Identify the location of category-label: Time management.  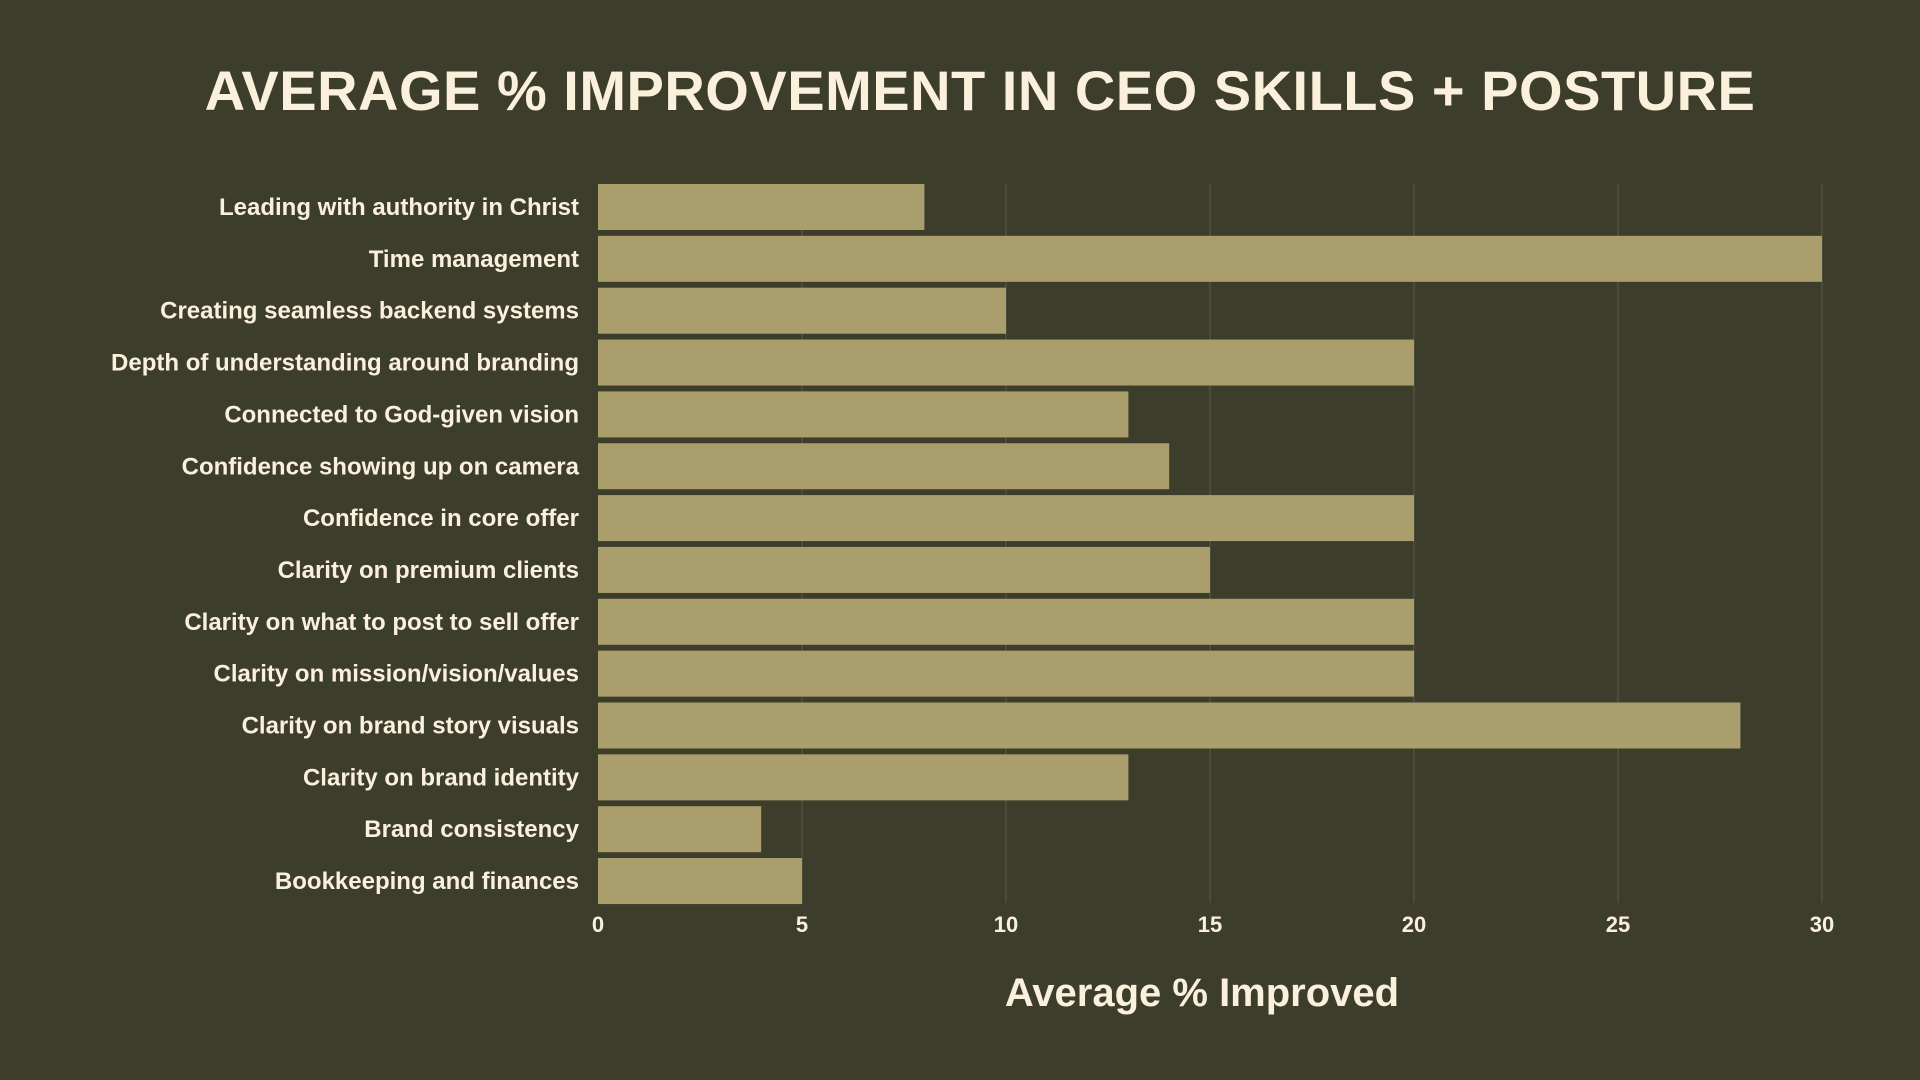
(474, 259).